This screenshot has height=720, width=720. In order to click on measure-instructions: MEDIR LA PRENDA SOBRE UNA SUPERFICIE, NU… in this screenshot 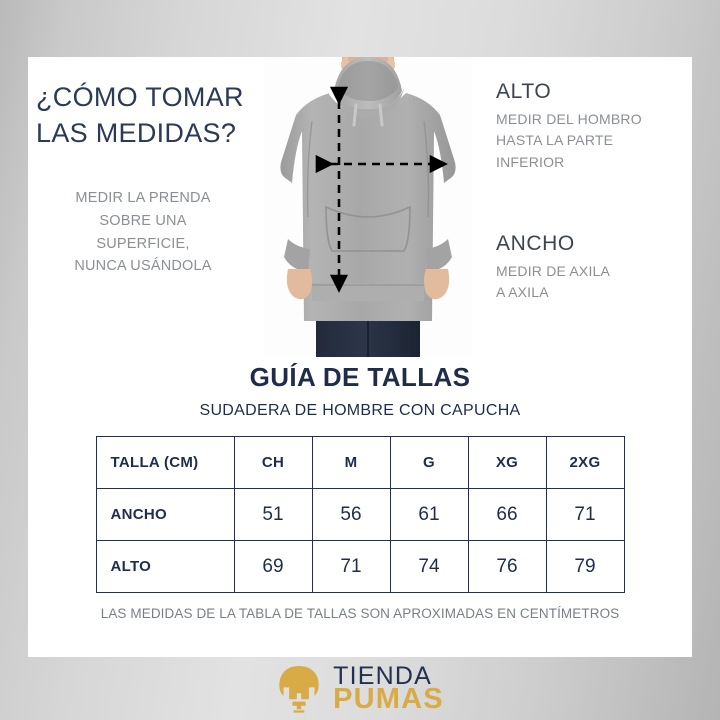, I will do `click(146, 232)`.